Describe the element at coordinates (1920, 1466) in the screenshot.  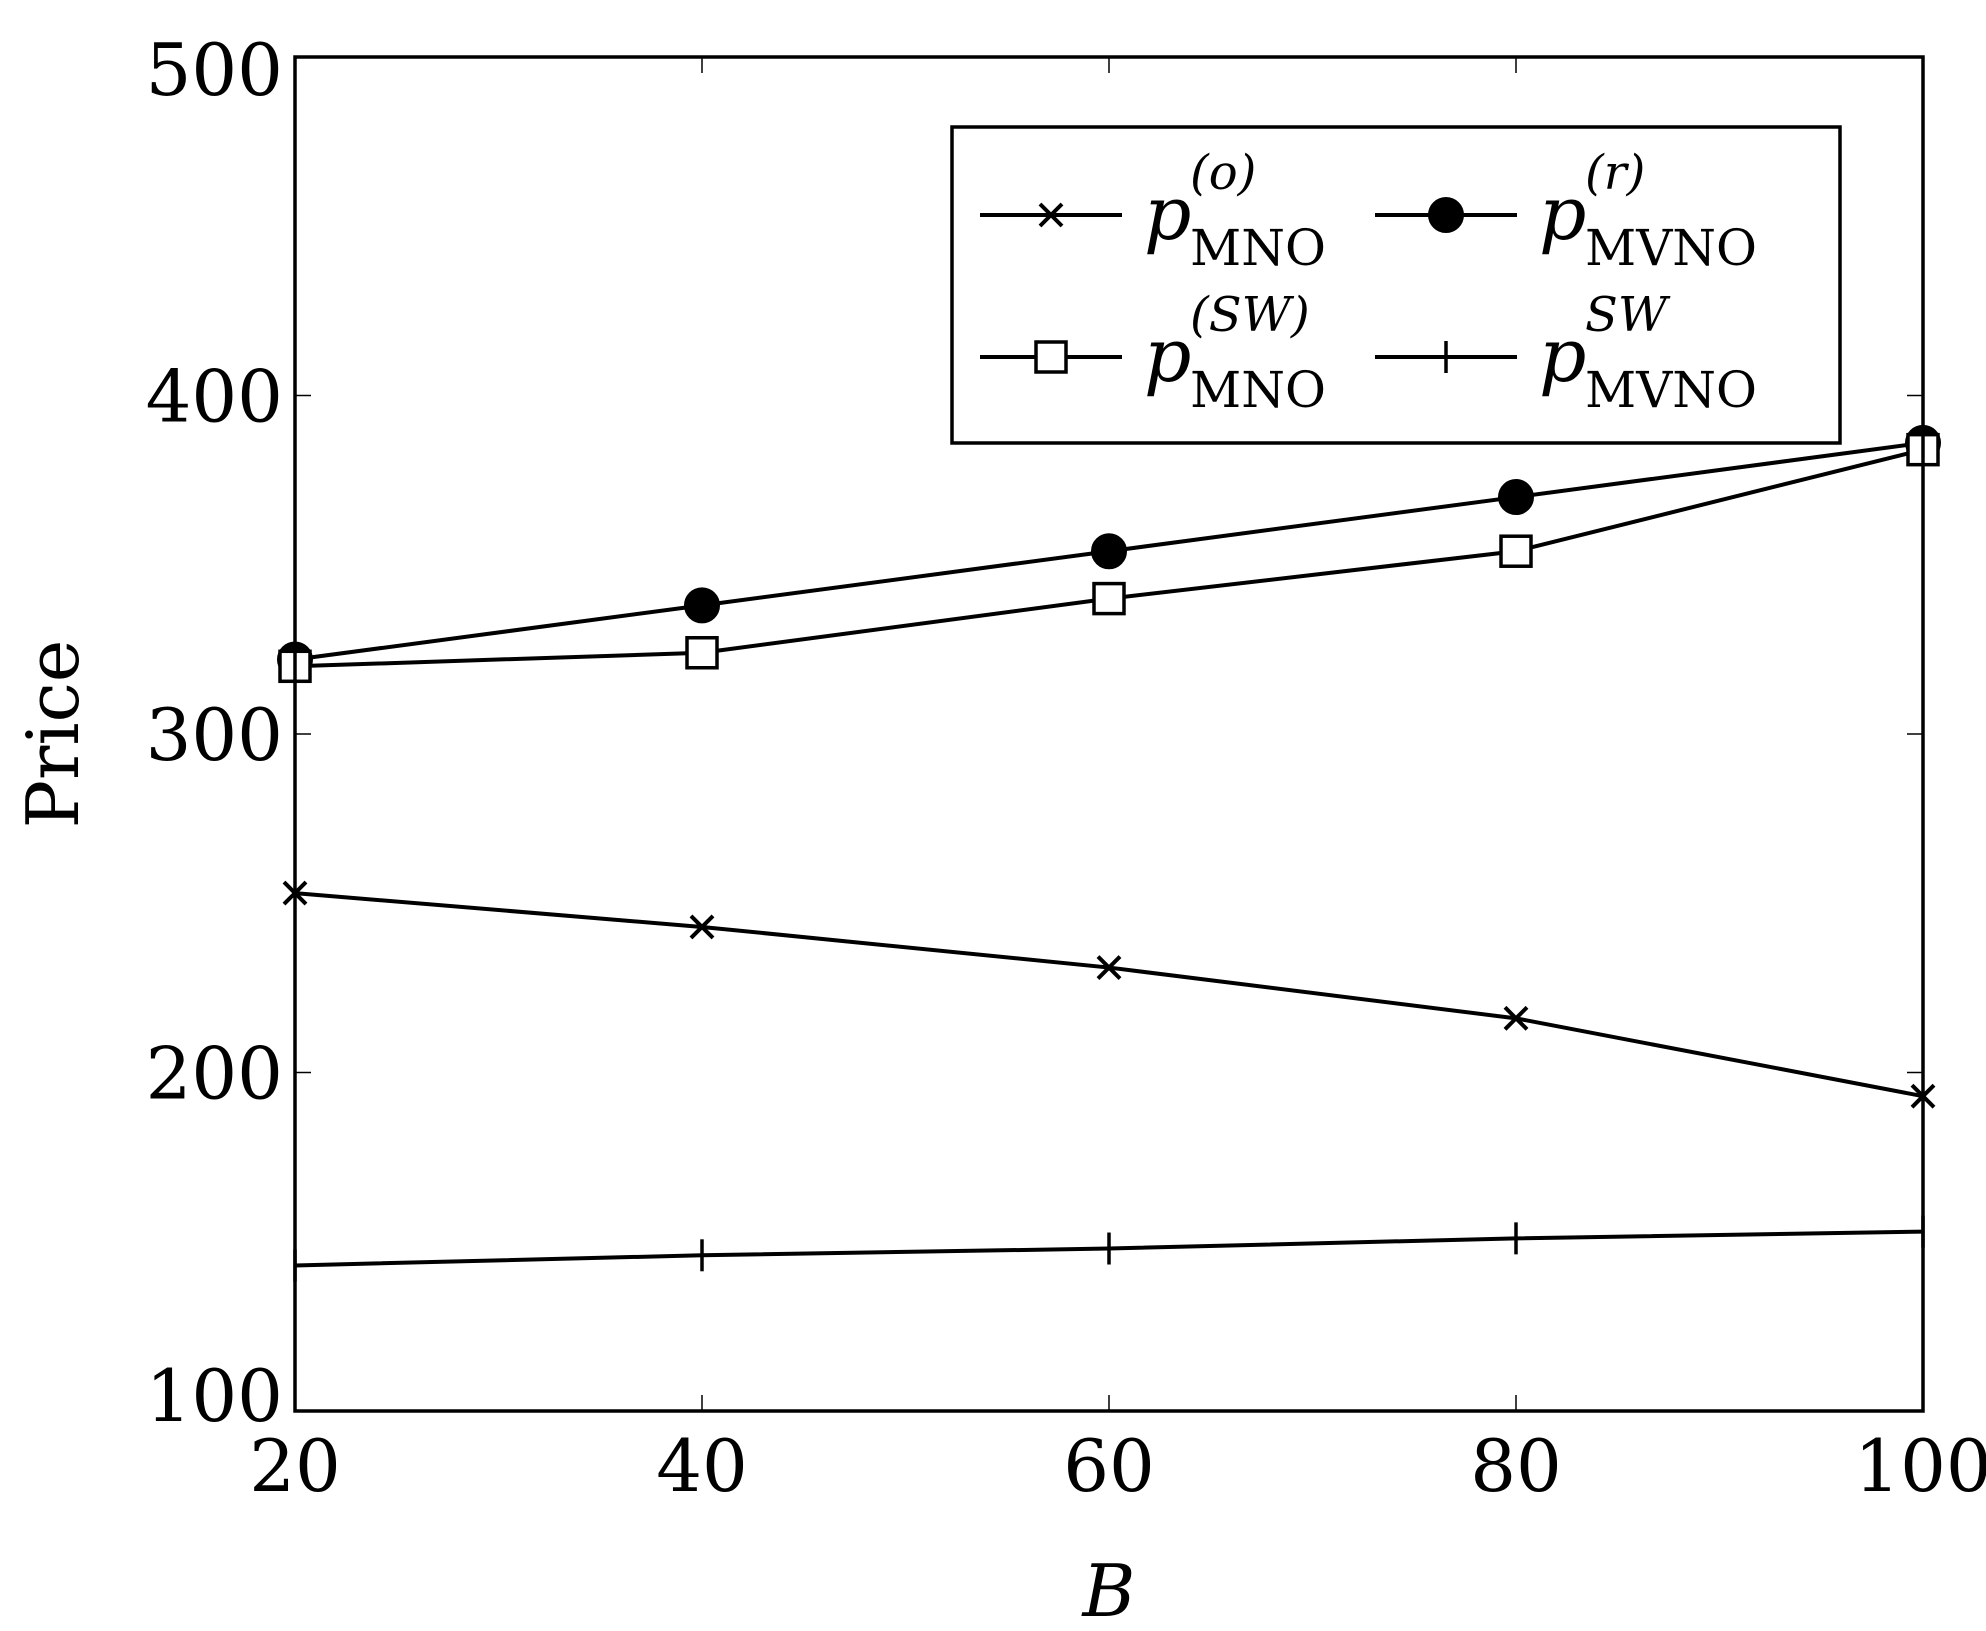
I see `x-tick-label: 100` at that location.